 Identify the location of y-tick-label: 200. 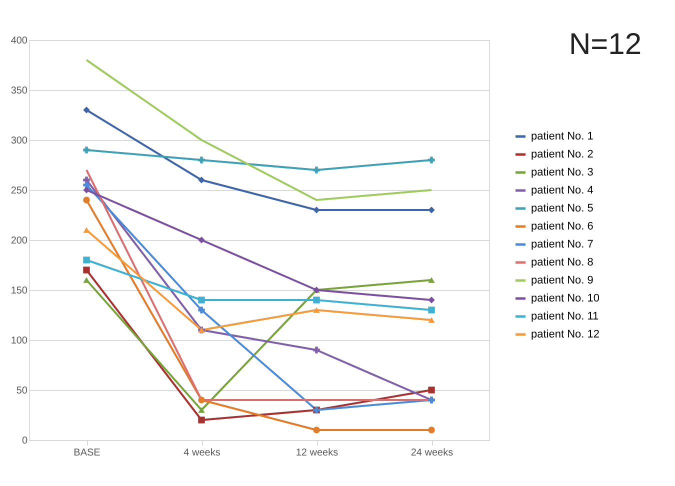
(19, 241).